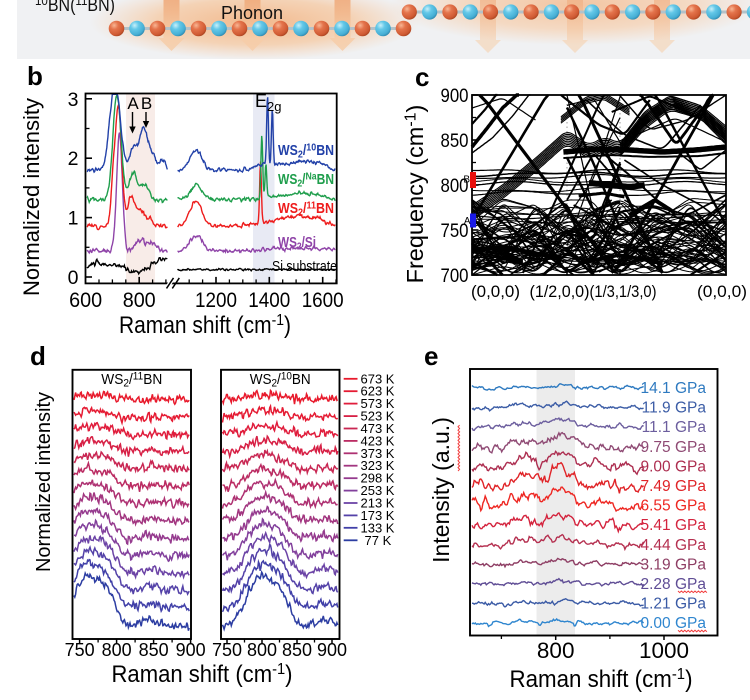  What do you see at coordinates (323, 300) in the screenshot?
I see `svg-text: 1600` at bounding box center [323, 300].